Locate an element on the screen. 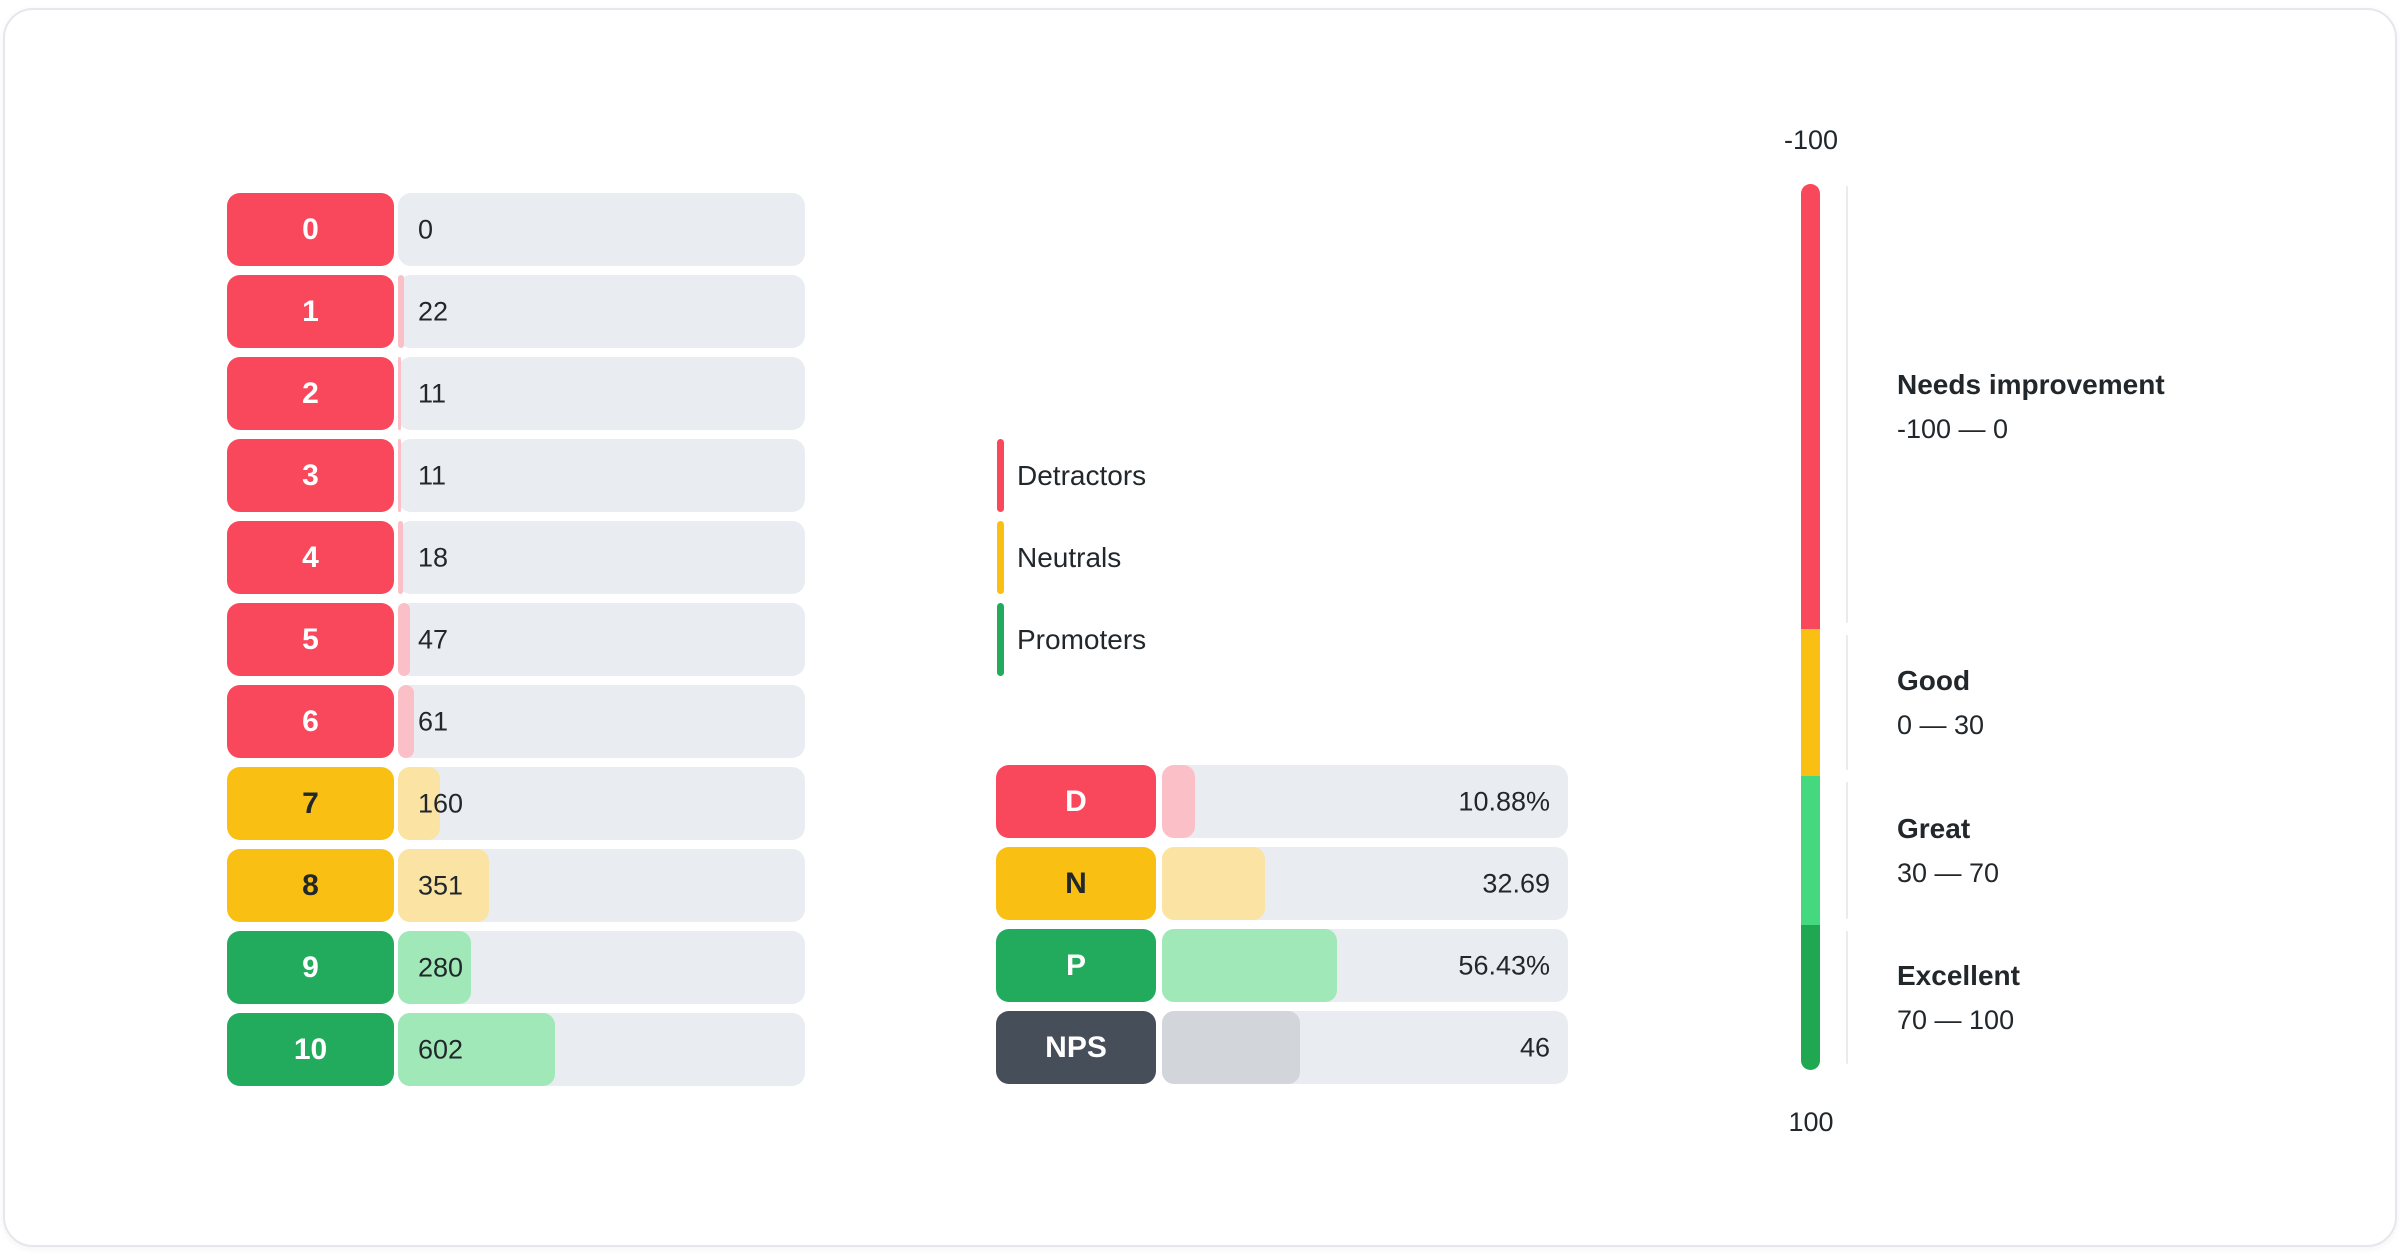 The width and height of the screenshot is (2400, 1256). nps-summary-chart: D 10.88% N 32.69 P 56.43% NPS 46 is located at coordinates (1282, 929).